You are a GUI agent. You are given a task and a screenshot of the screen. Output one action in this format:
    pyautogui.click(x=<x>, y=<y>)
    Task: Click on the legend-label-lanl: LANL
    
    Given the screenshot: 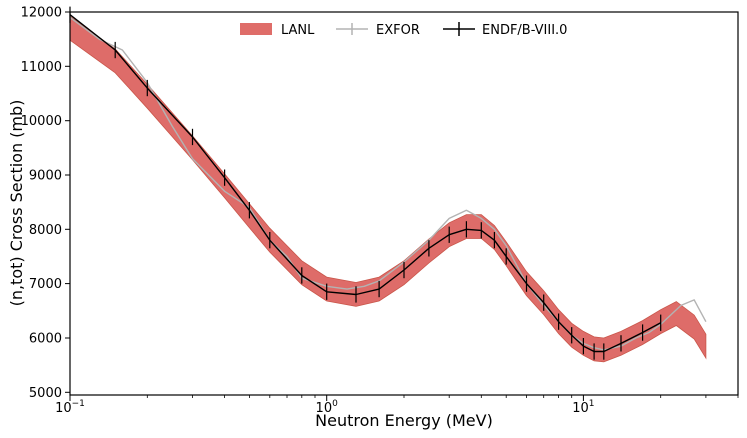 What is the action you would take?
    pyautogui.click(x=298, y=30)
    